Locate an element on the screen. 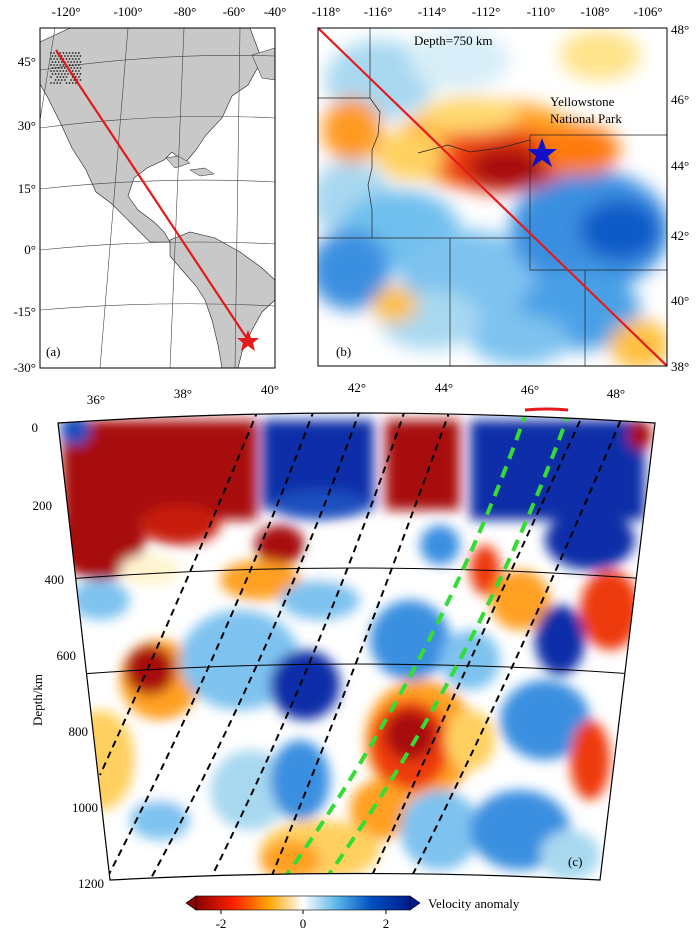  tick-lon: -106° is located at coordinates (647, 11).